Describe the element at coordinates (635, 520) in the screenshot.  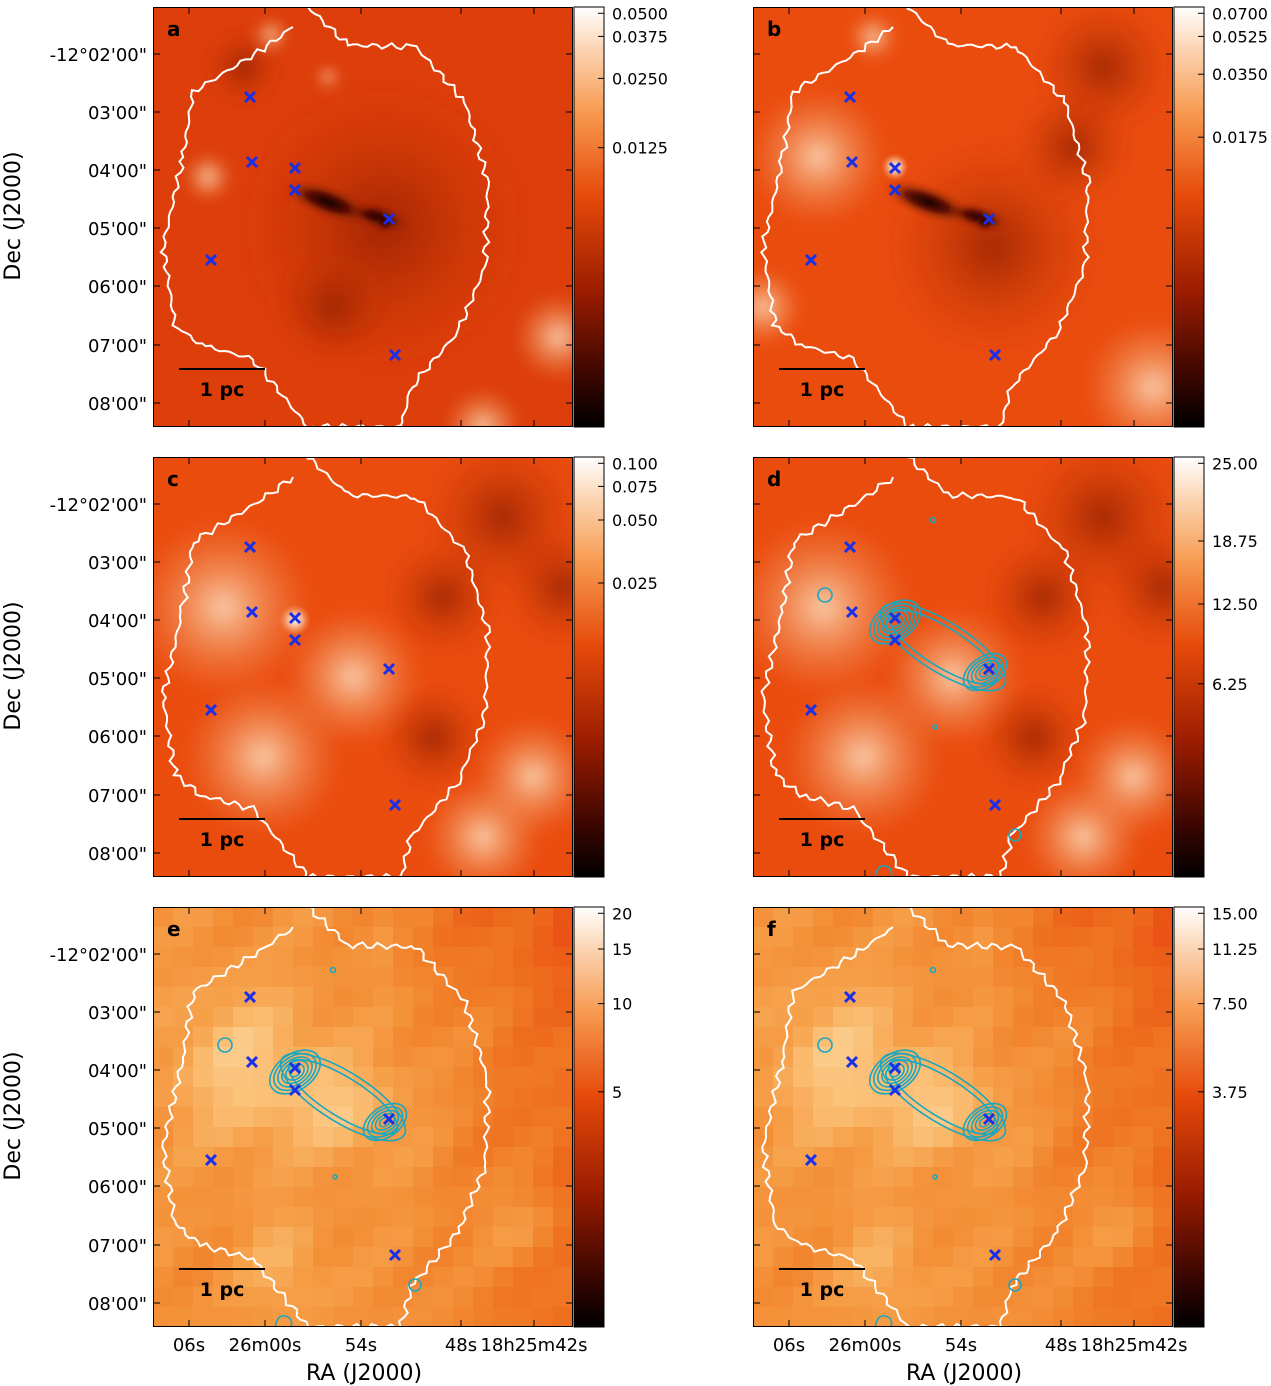
I see `colorbar-tick-label: 0.050` at that location.